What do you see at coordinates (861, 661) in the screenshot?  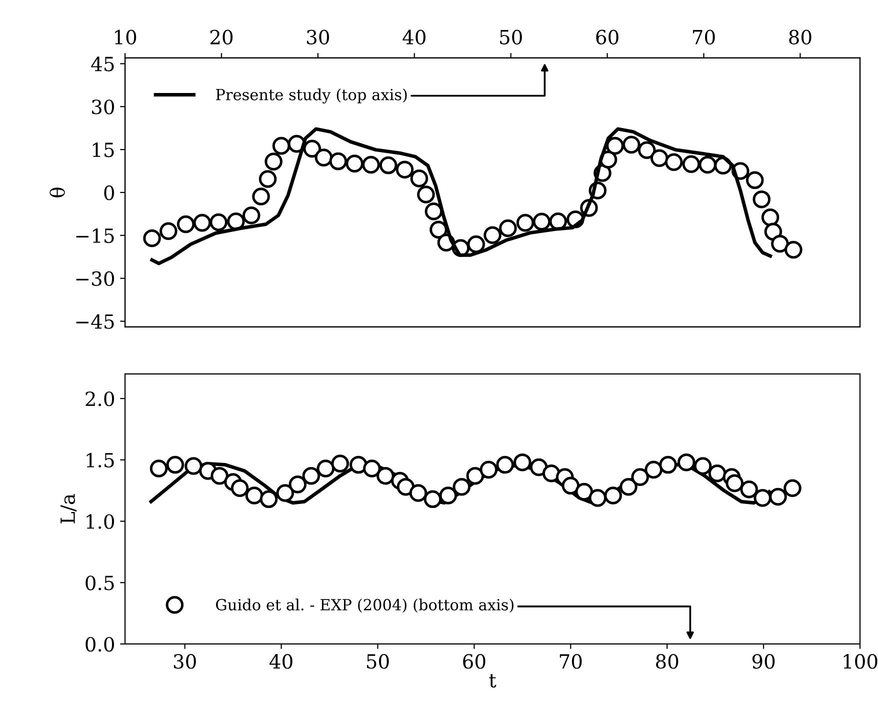 I see `x-tick-label: 100` at bounding box center [861, 661].